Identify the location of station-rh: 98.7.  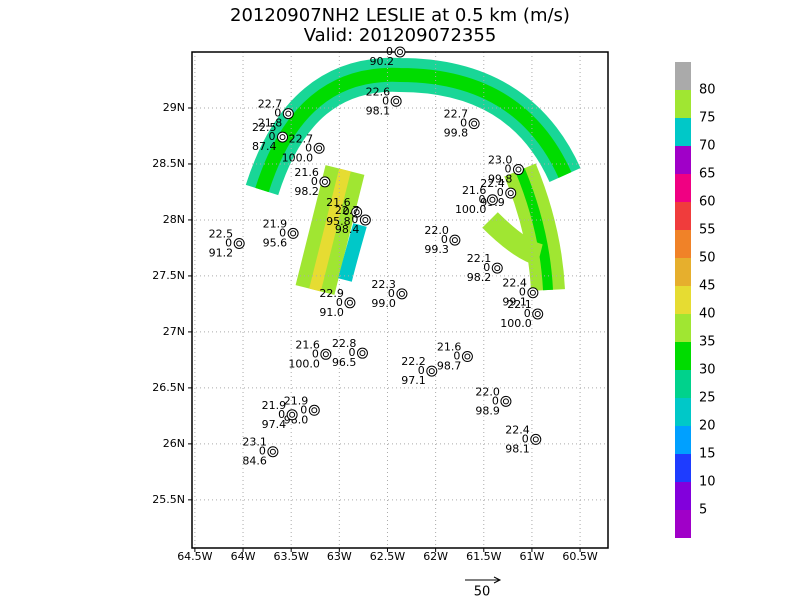
(449, 366).